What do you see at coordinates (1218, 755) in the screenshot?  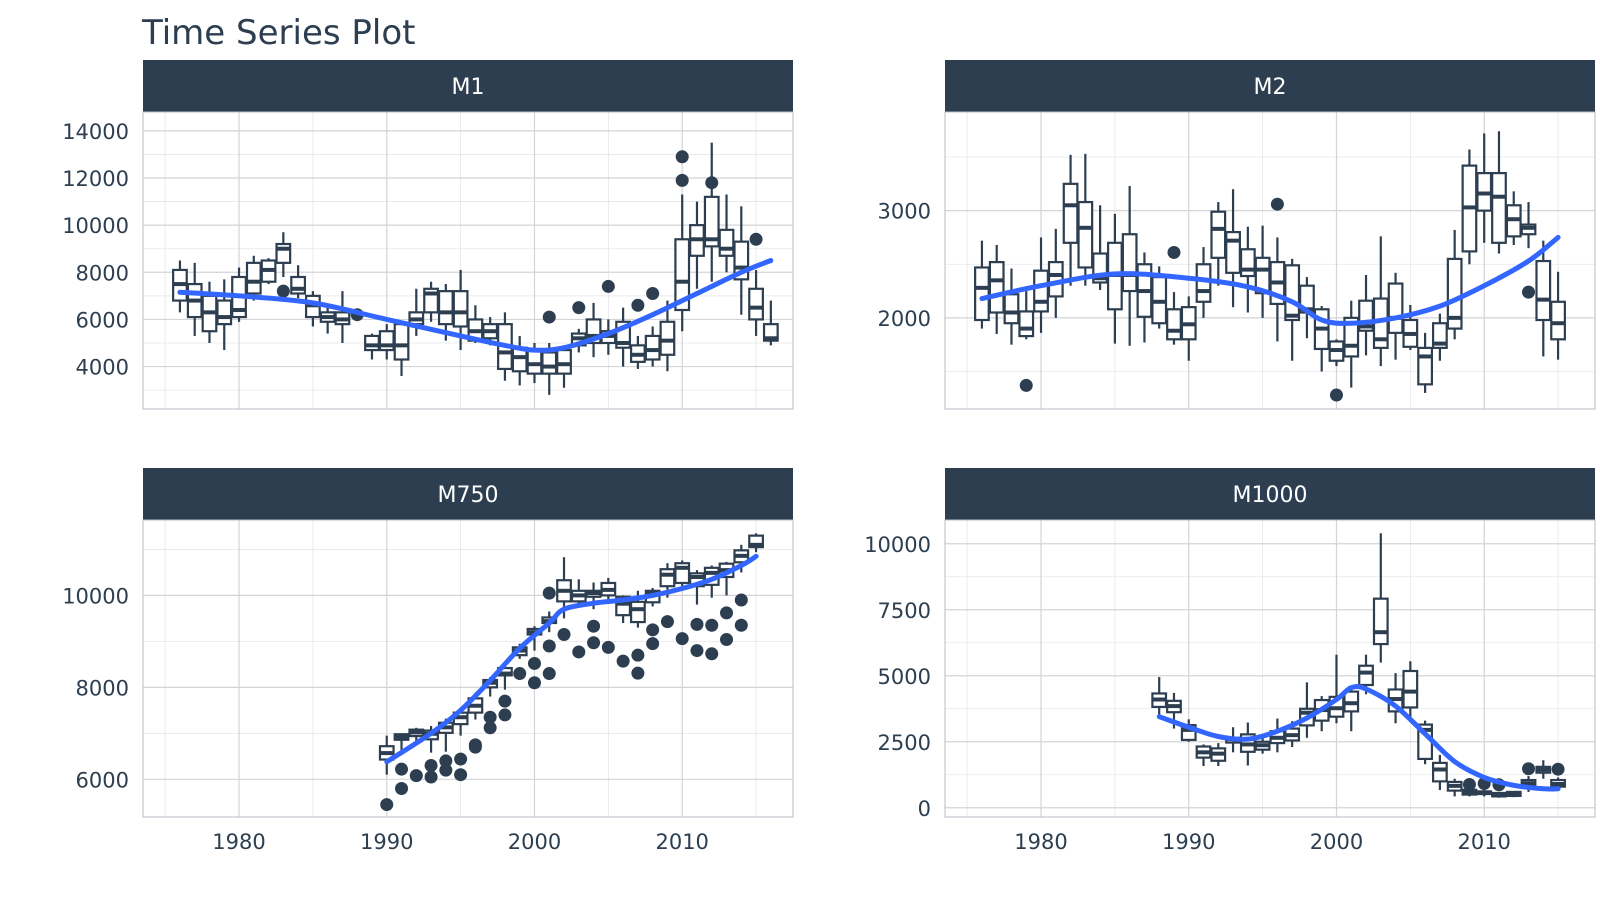 I see `boxplot-1992` at bounding box center [1218, 755].